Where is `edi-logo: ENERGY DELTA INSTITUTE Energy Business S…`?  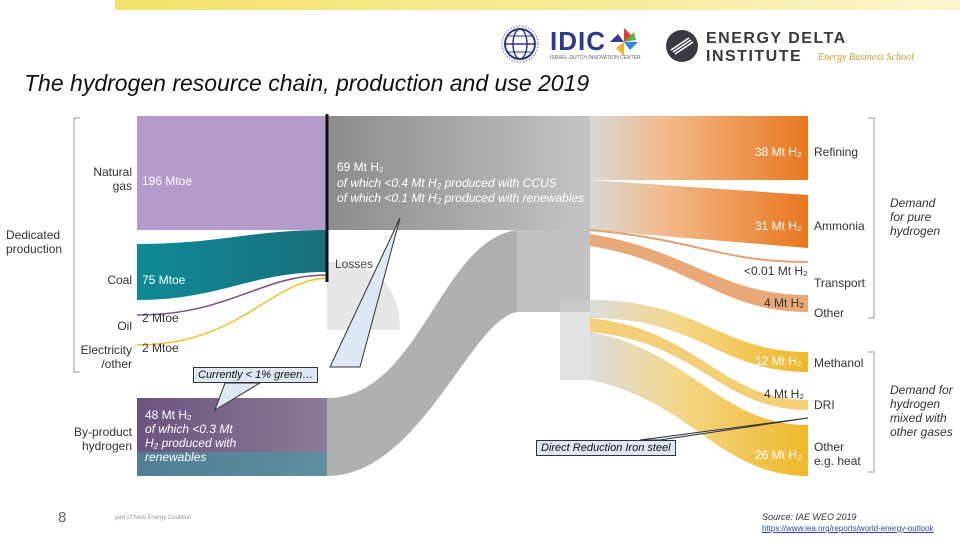
edi-logo: ENERGY DELTA INSTITUTE Energy Business S… is located at coordinates (809, 48).